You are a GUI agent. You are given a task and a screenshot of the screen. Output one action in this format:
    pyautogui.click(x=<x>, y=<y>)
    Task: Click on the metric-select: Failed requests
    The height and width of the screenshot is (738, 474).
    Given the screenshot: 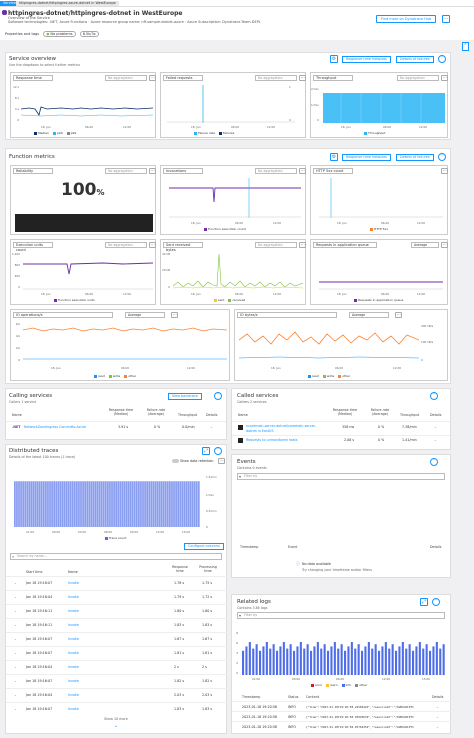 What is the action you would take?
    pyautogui.click(x=183, y=78)
    